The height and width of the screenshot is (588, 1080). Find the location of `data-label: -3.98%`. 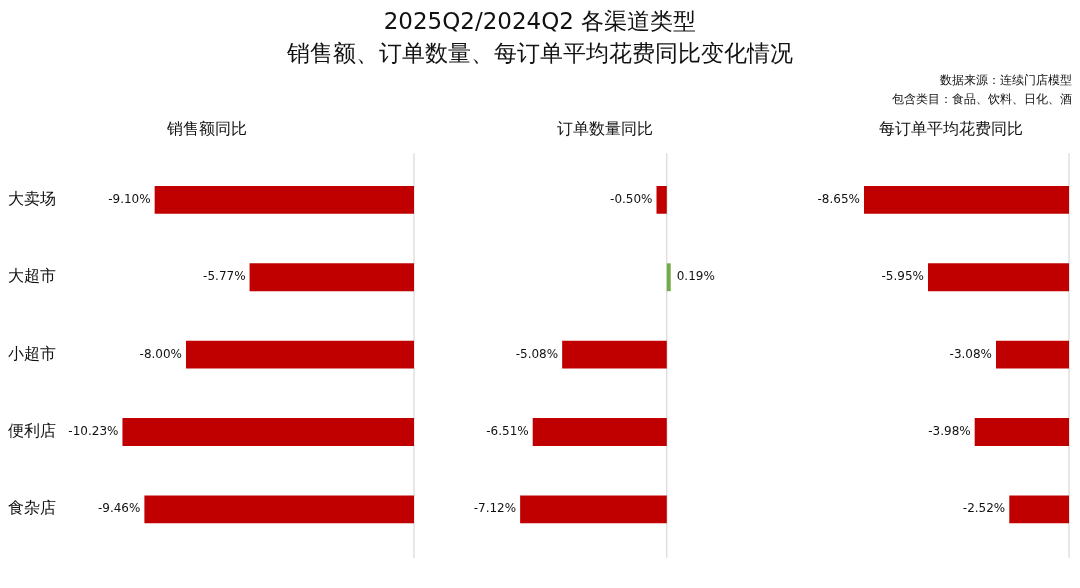

data-label: -3.98% is located at coordinates (949, 431).